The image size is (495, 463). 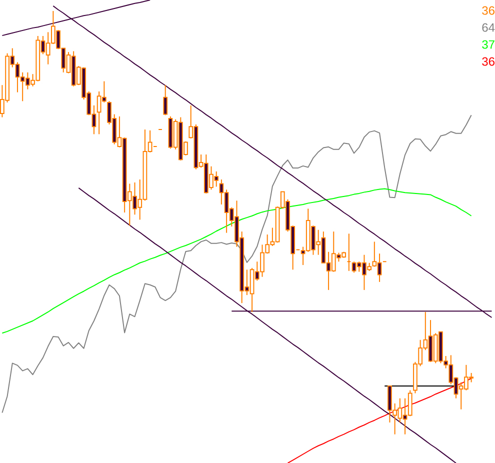 What do you see at coordinates (488, 44) in the screenshot?
I see `text: 37` at bounding box center [488, 44].